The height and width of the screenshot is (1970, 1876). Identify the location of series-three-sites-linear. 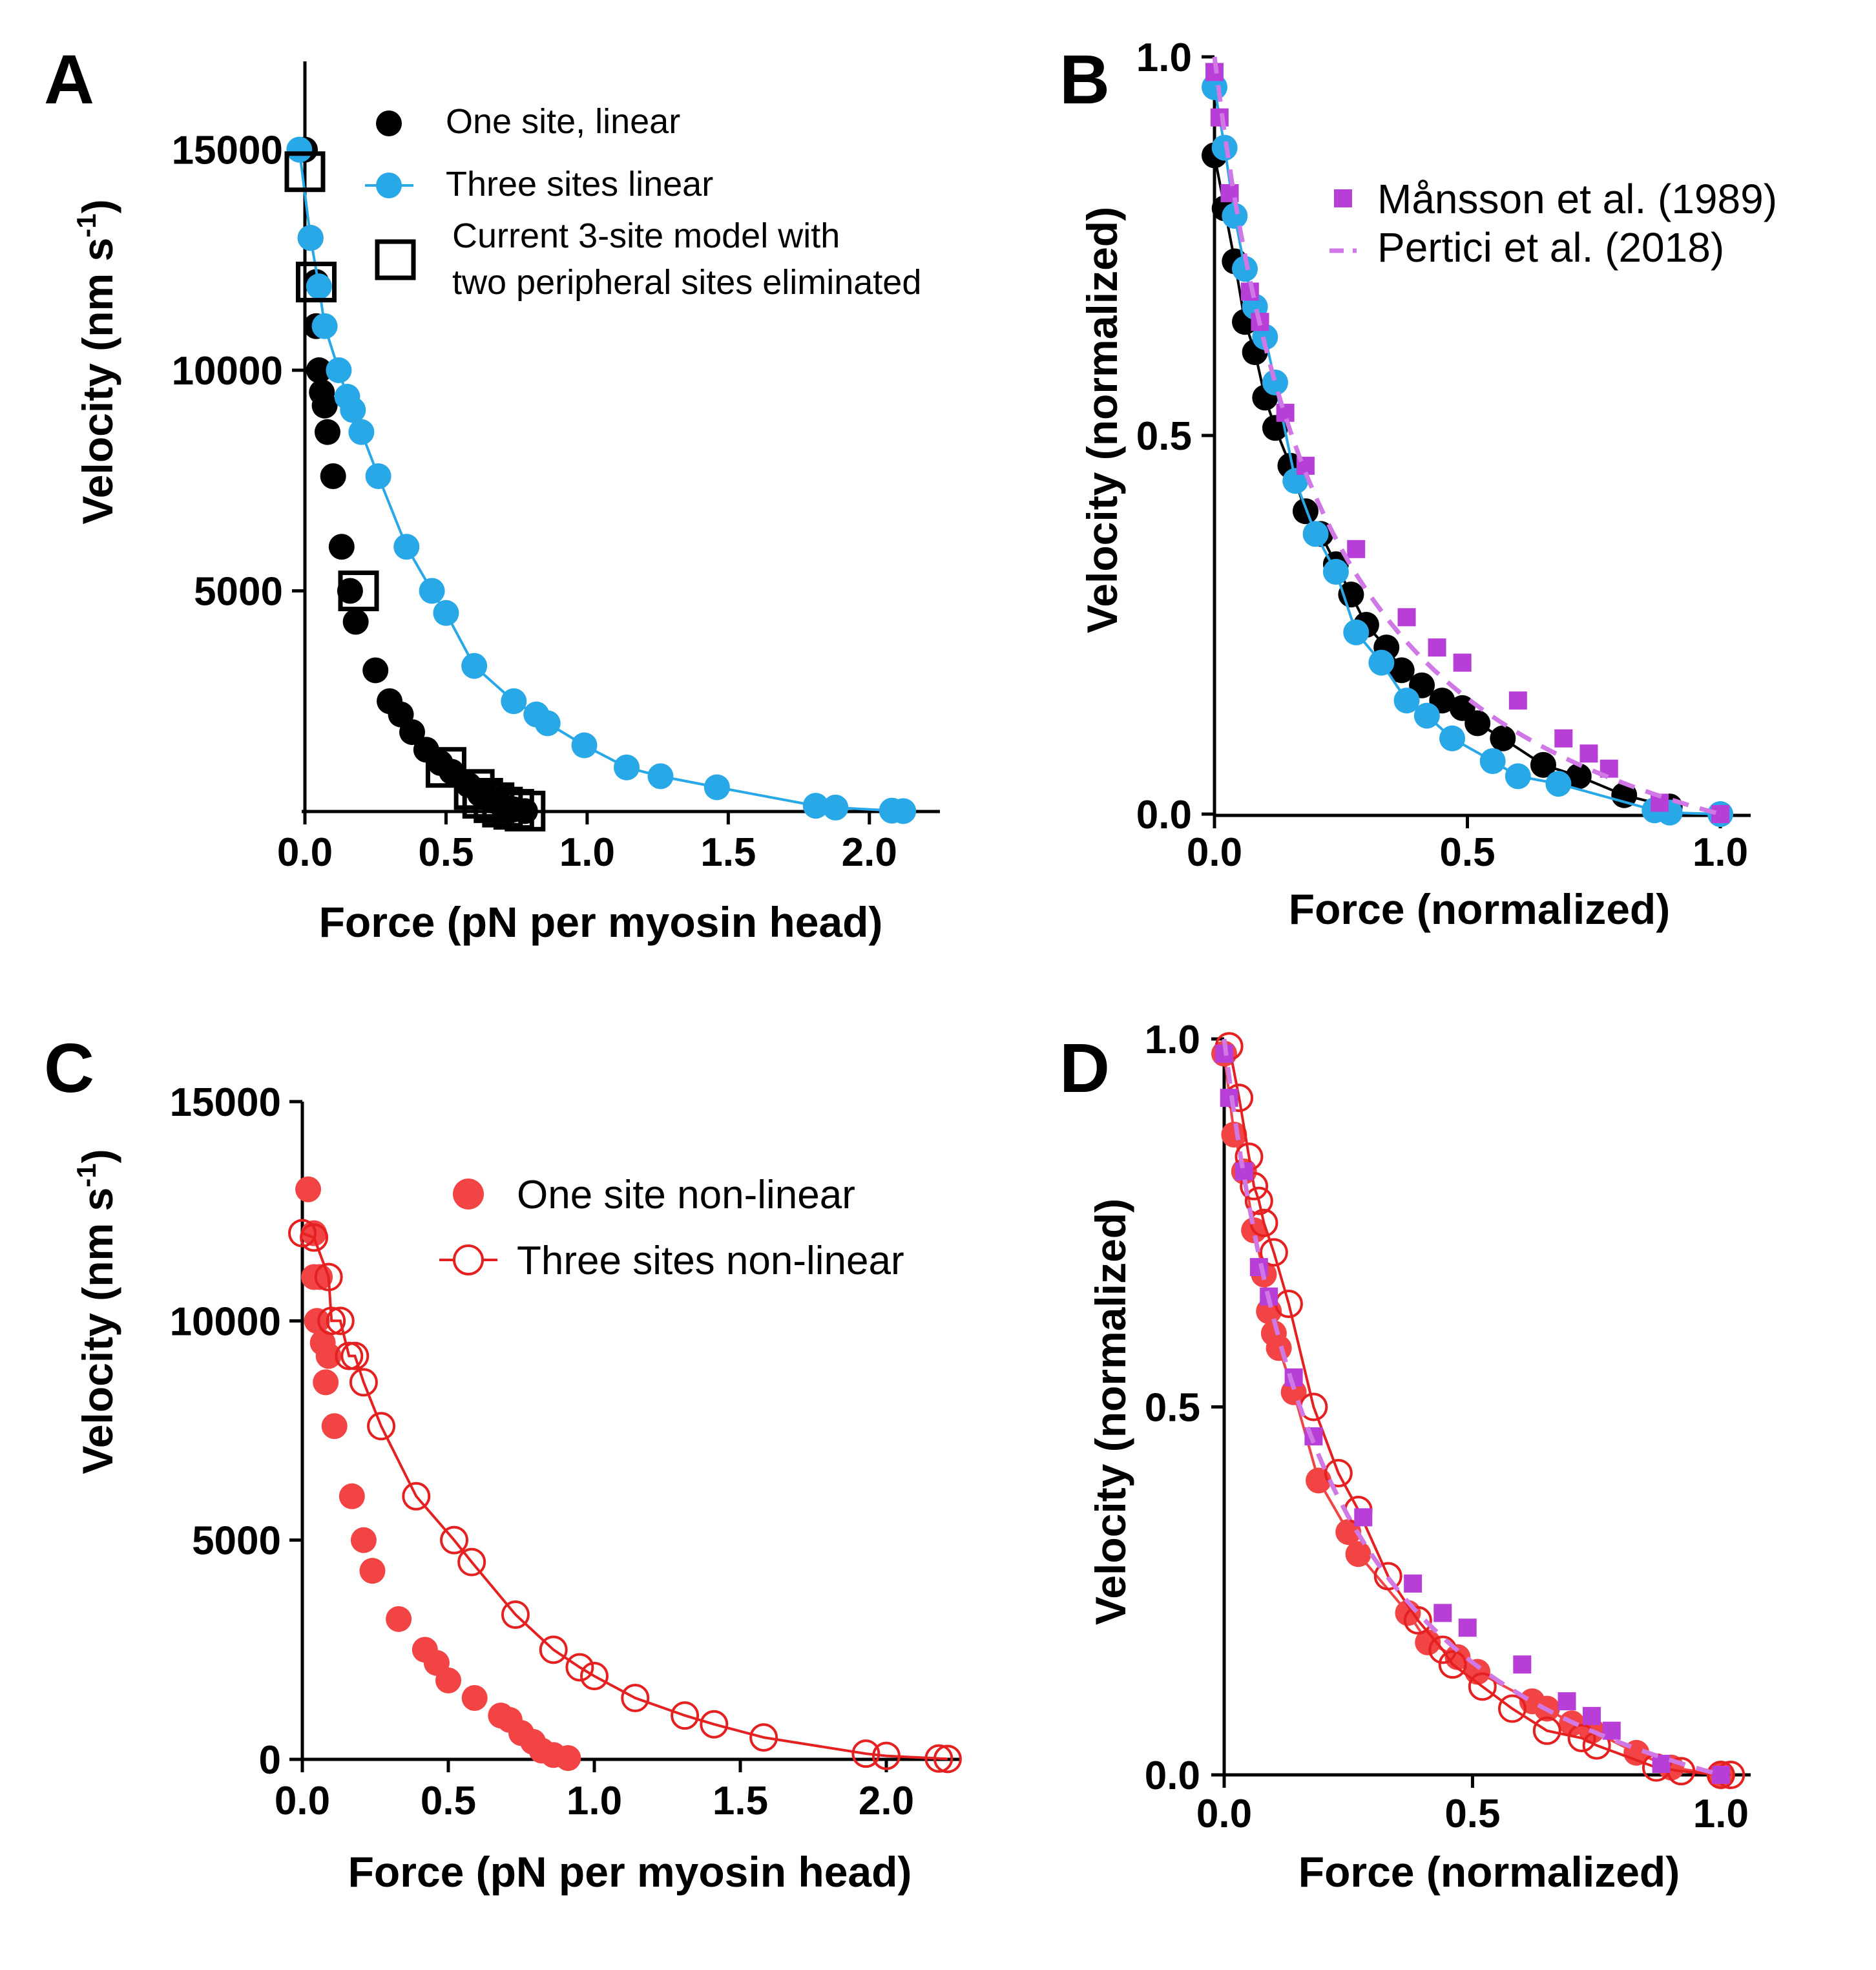
(601, 480).